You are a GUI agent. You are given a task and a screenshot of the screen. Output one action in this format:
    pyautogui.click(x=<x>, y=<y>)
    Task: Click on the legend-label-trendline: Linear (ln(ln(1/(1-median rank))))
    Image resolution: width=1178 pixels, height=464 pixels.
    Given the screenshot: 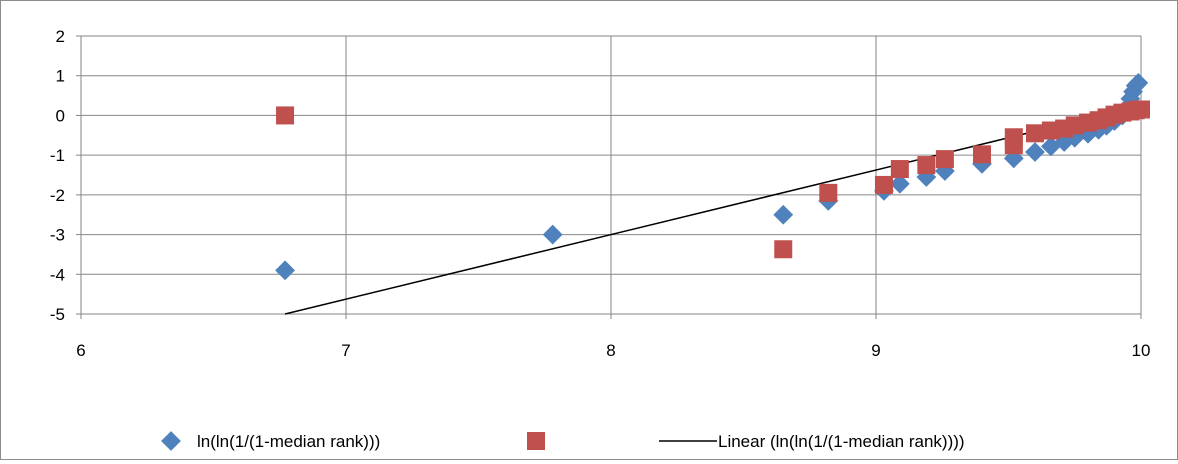 What is the action you would take?
    pyautogui.click(x=841, y=441)
    